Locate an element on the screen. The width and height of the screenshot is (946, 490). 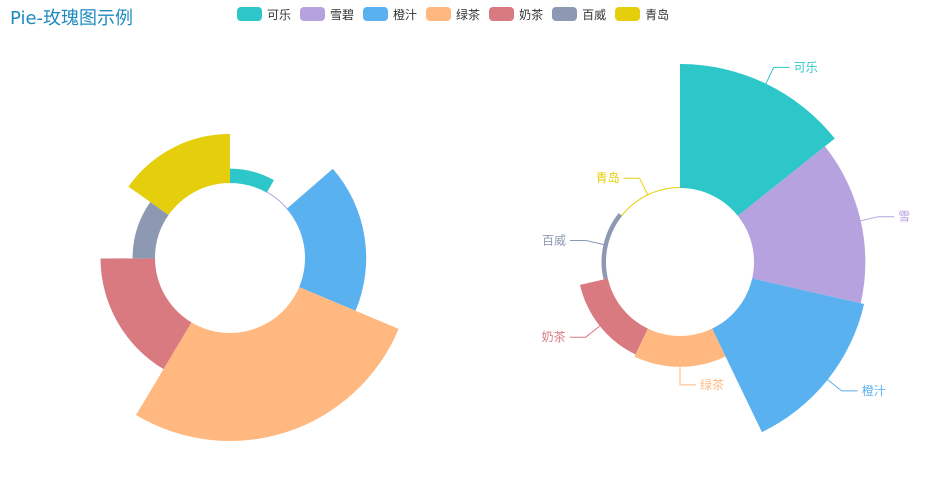
legend-label: 可乐 is located at coordinates (279, 14).